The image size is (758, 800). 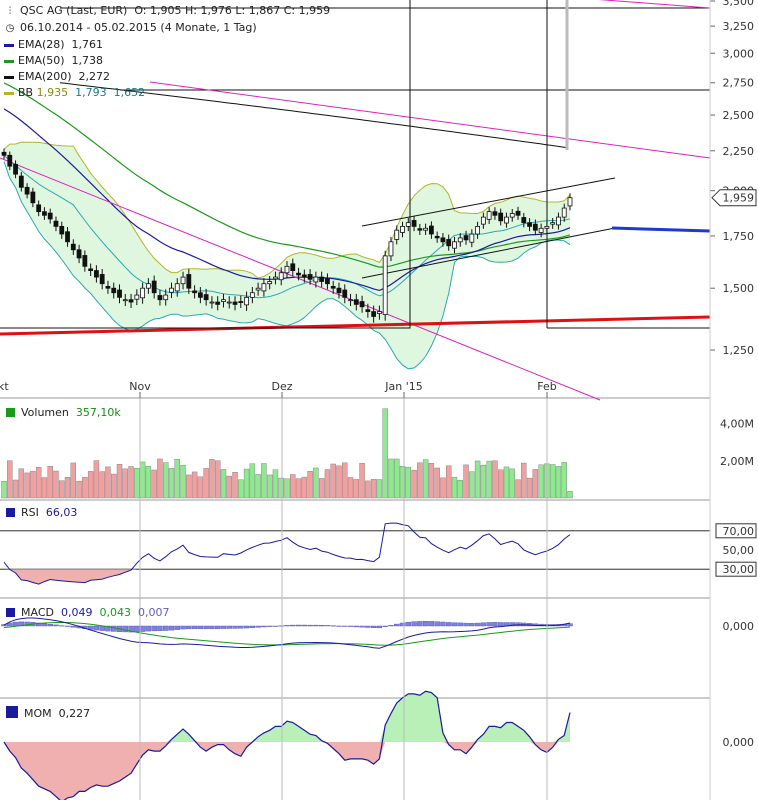 I want to click on price-tick-label: 2,750, so click(x=739, y=83).